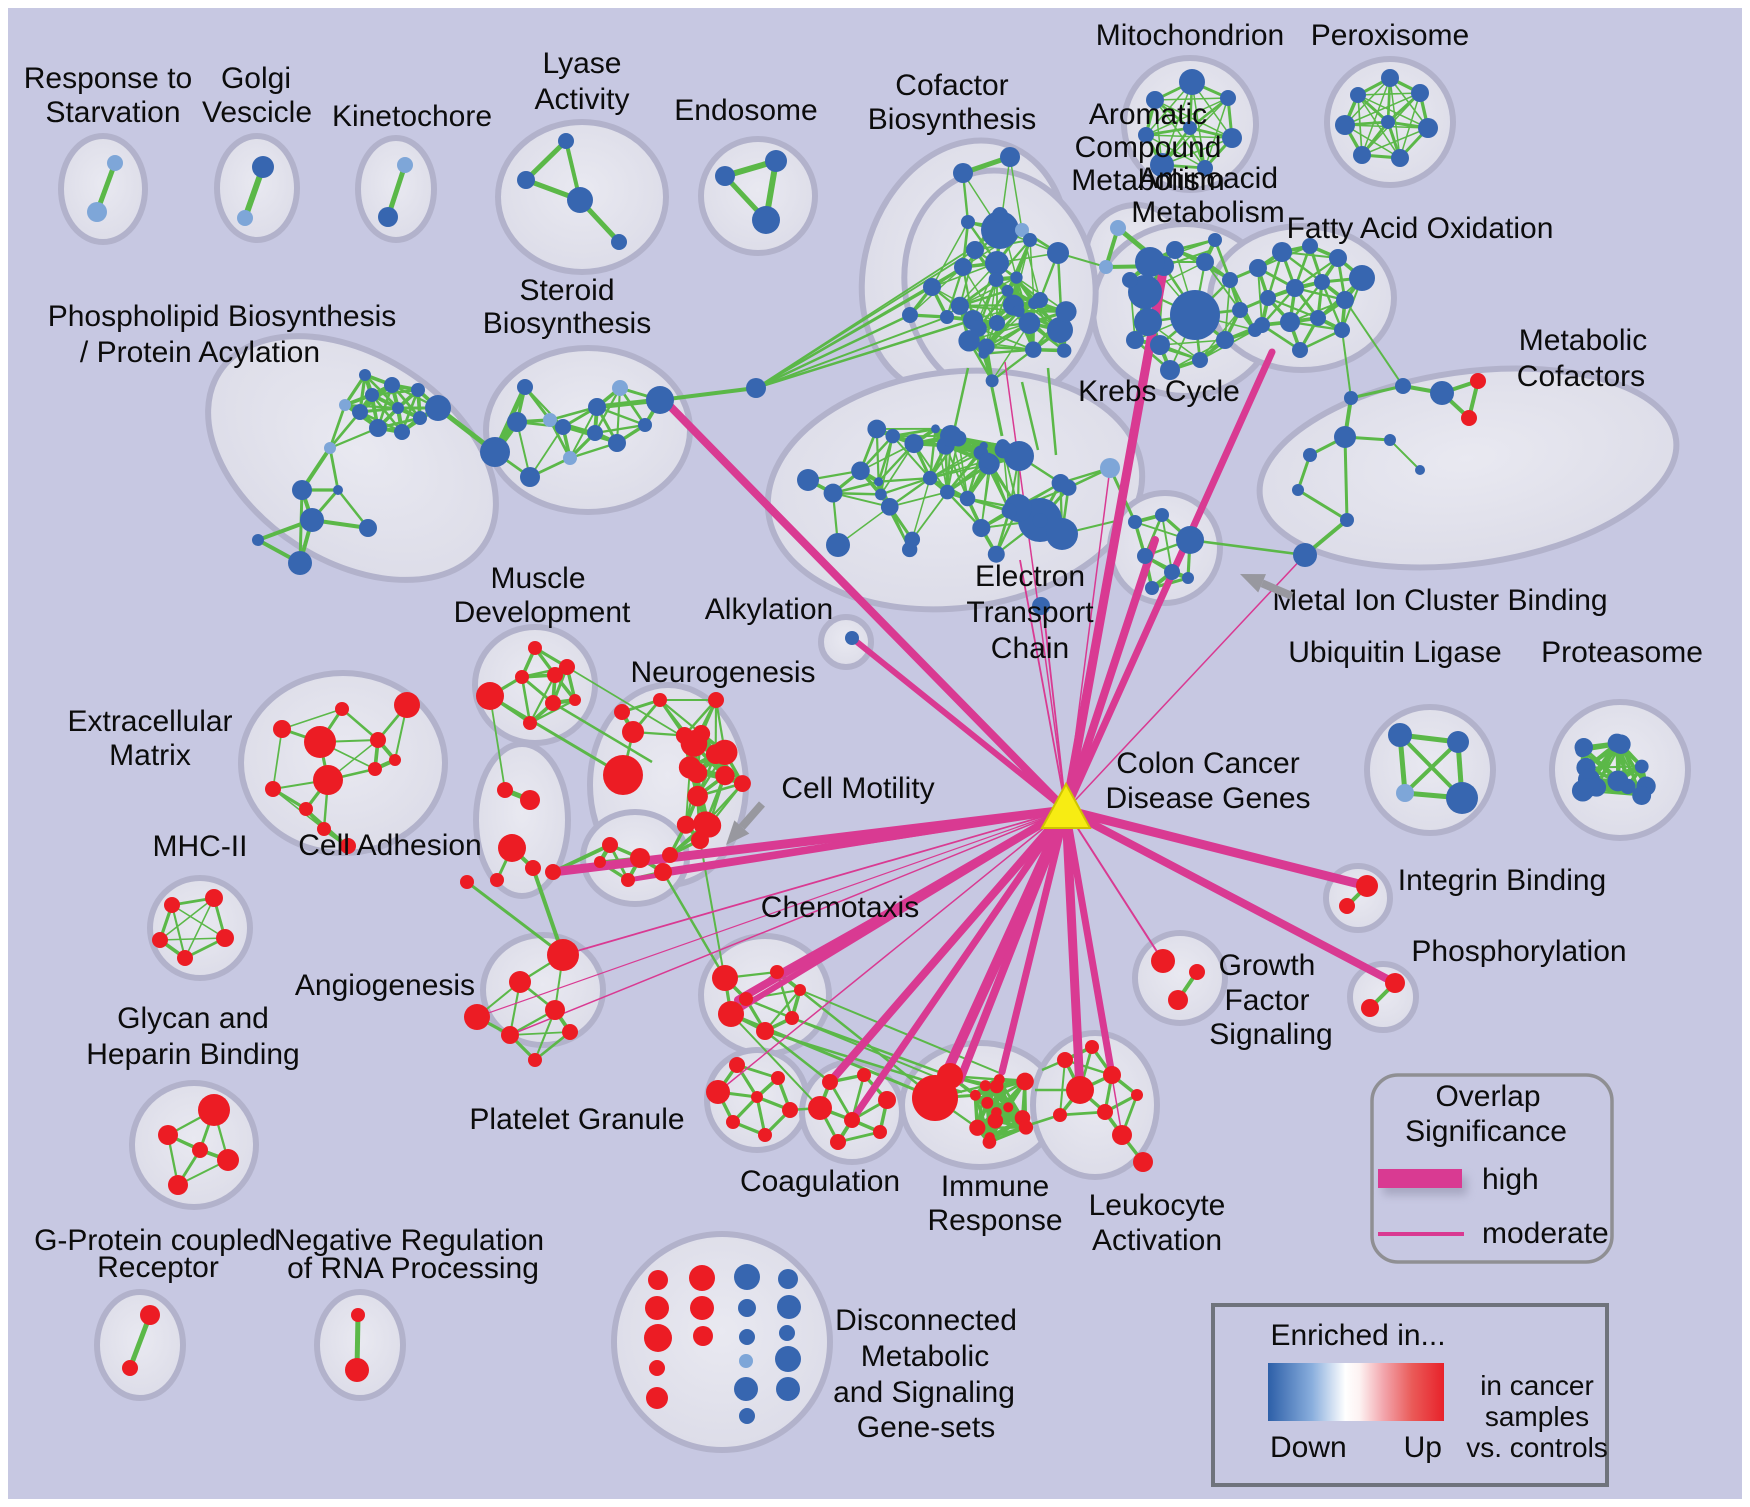 This screenshot has width=1750, height=1507. Describe the element at coordinates (172, 905) in the screenshot. I see `gene-set-node-mhc-ii` at that location.